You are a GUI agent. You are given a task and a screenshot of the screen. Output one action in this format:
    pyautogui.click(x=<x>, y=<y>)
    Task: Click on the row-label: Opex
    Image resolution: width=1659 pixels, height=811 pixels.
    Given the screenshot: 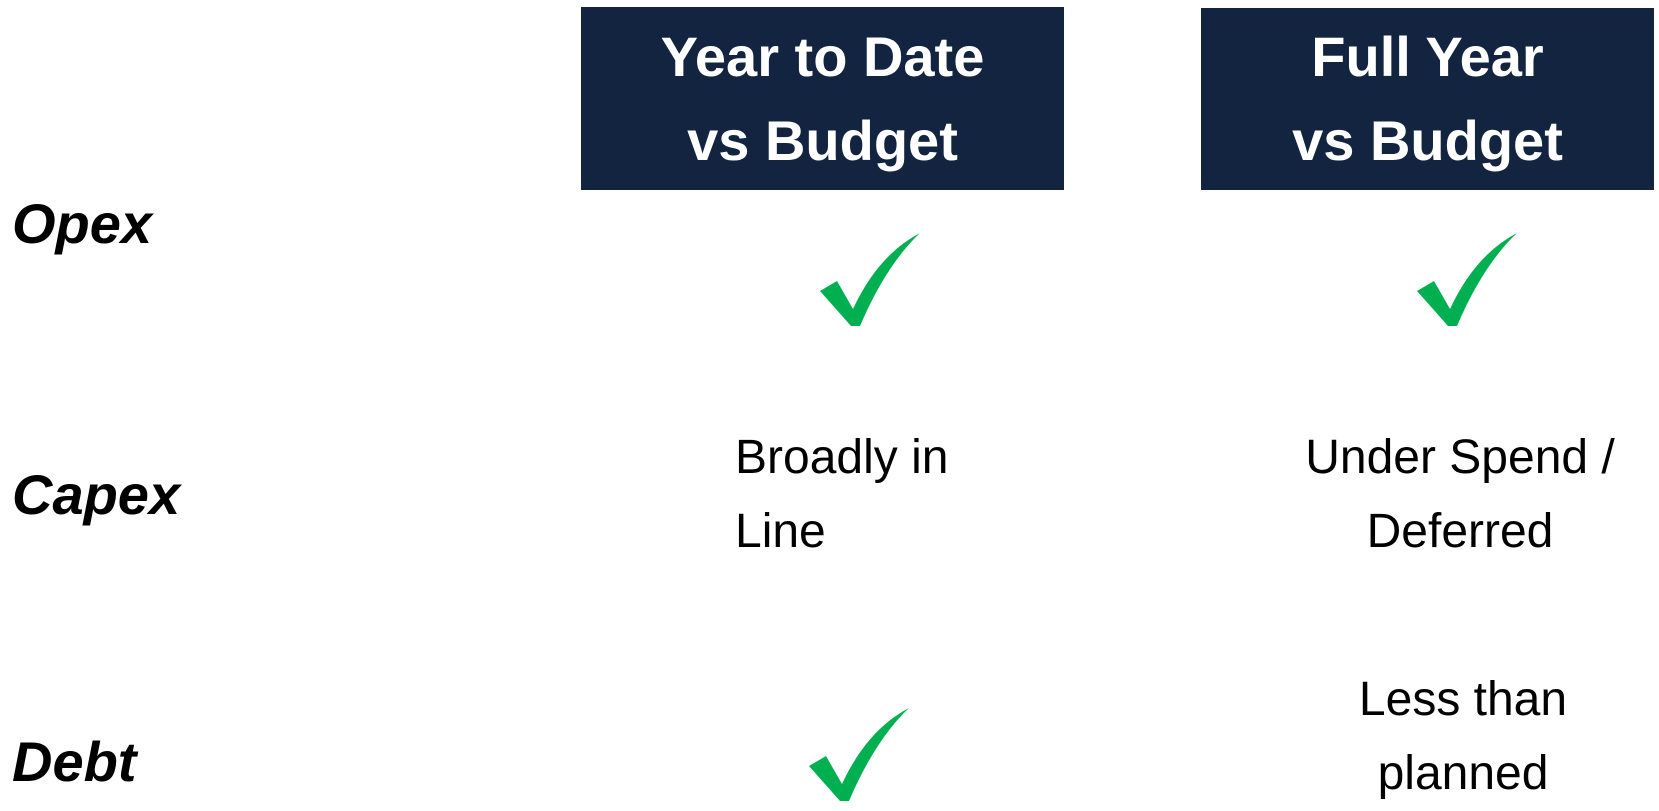 What is the action you would take?
    pyautogui.click(x=82, y=223)
    